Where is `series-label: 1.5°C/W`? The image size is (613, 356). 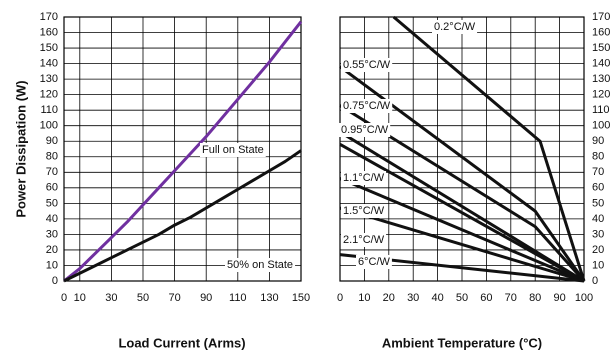 series-label: 1.5°C/W is located at coordinates (364, 211).